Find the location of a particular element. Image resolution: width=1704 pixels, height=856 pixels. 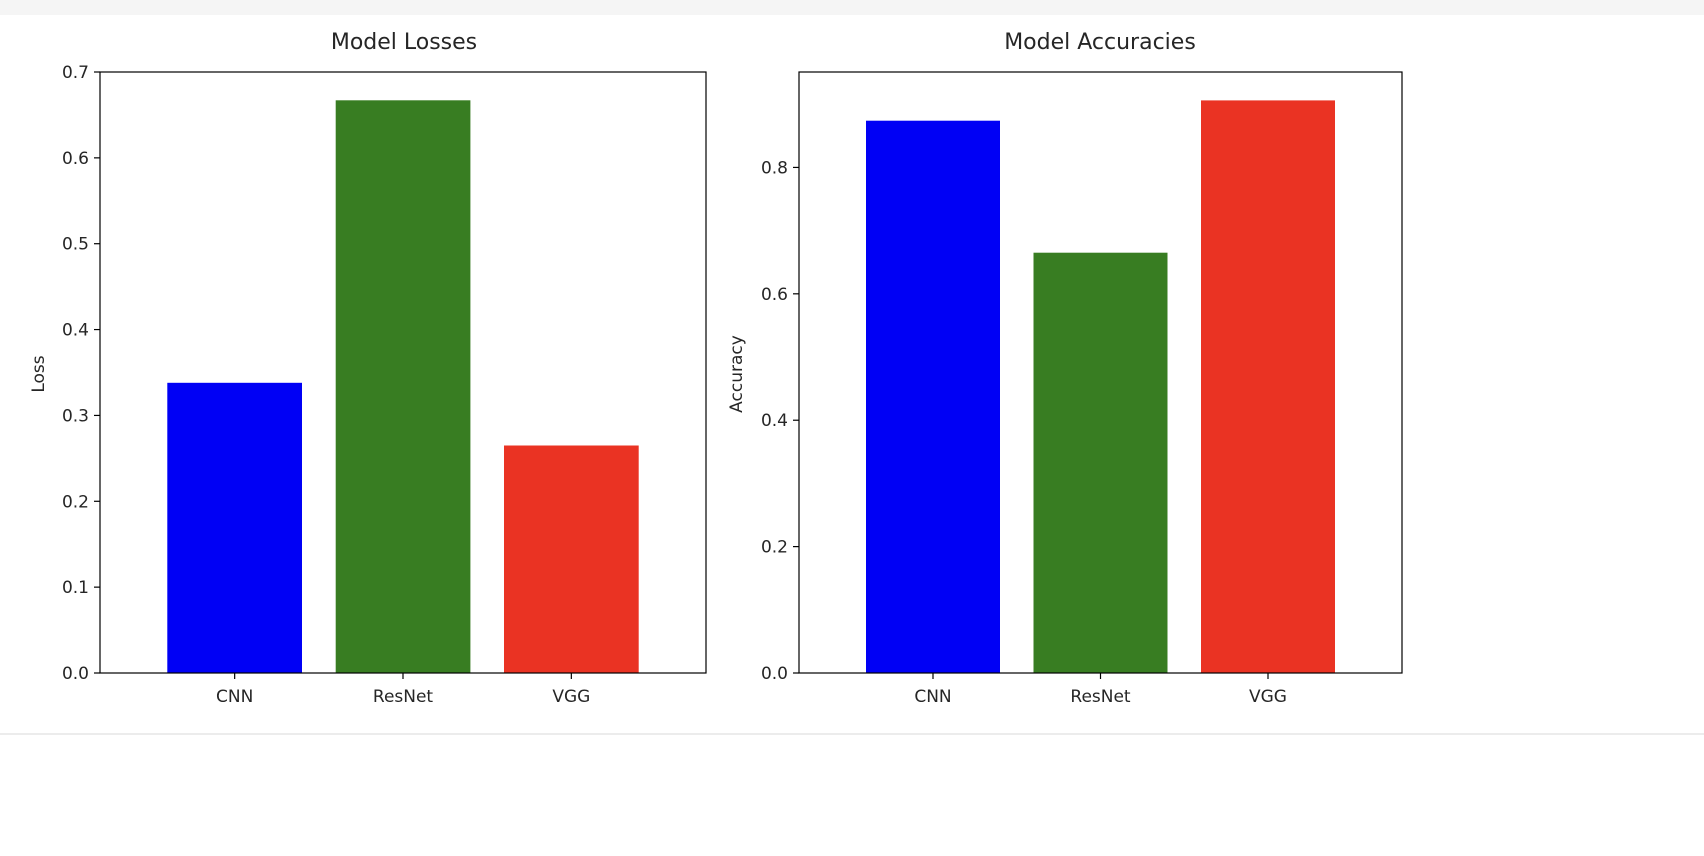

y-axis-label: Loss is located at coordinates (39, 373).